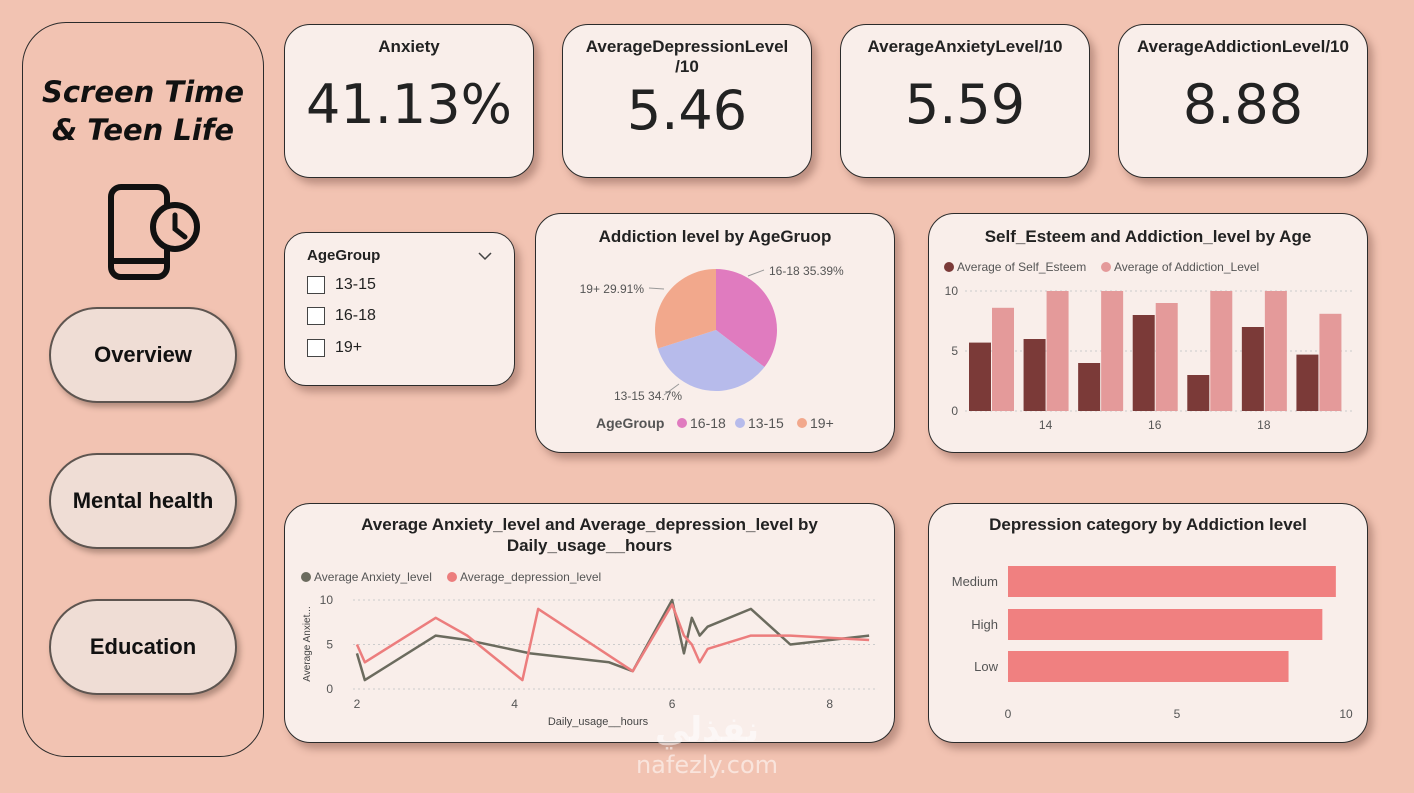 This screenshot has height=793, width=1414. What do you see at coordinates (355, 315) in the screenshot?
I see `slicer-option-label: 16-18` at bounding box center [355, 315].